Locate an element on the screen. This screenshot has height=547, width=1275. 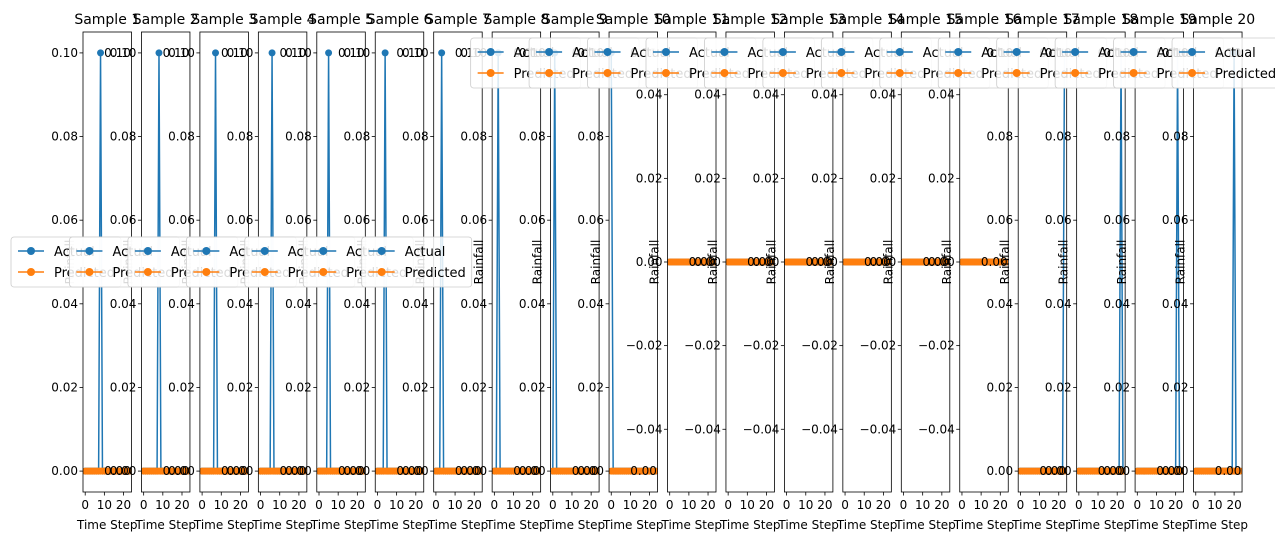
panel-title: Sample 13 is located at coordinates (808, 20).